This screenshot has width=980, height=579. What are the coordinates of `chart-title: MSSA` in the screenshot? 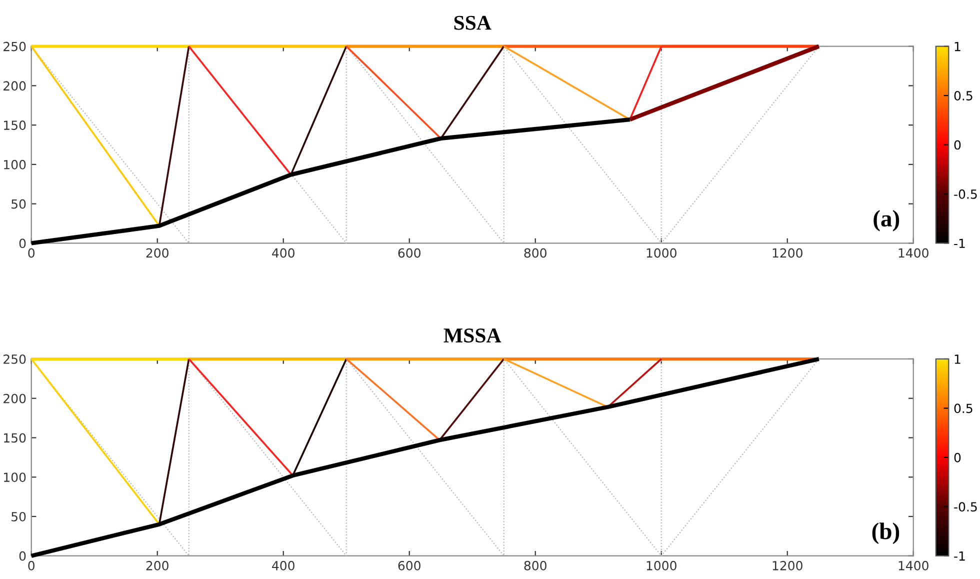 It's located at (473, 335).